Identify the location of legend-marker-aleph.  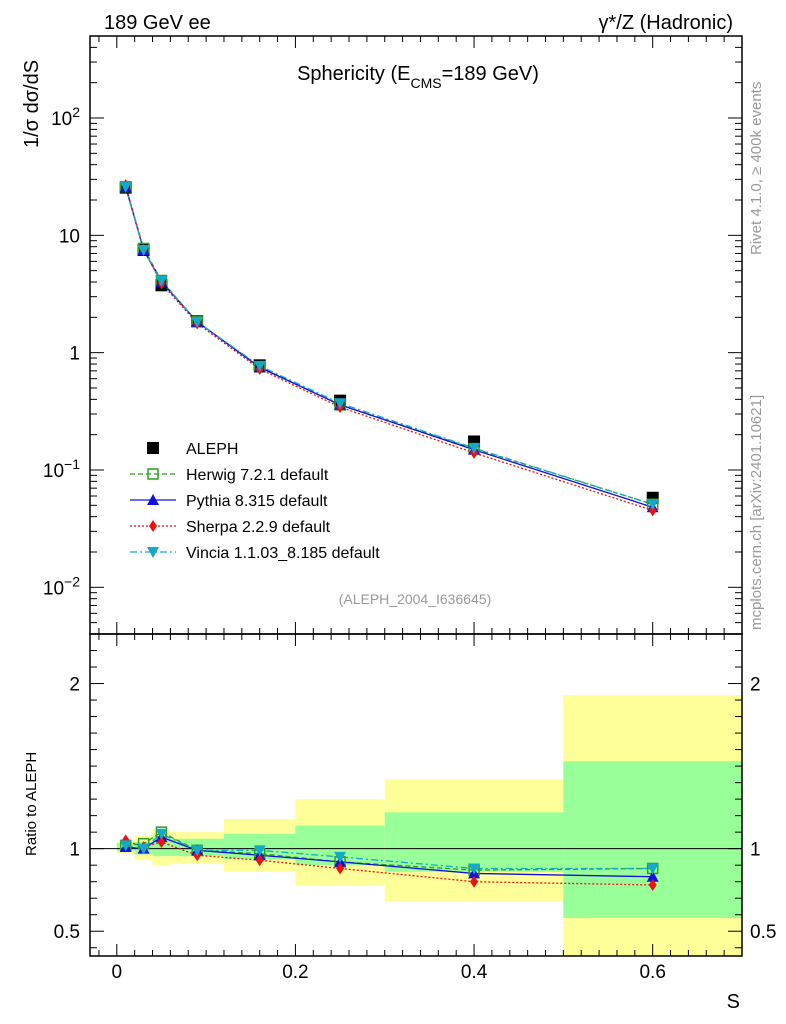
(153, 448).